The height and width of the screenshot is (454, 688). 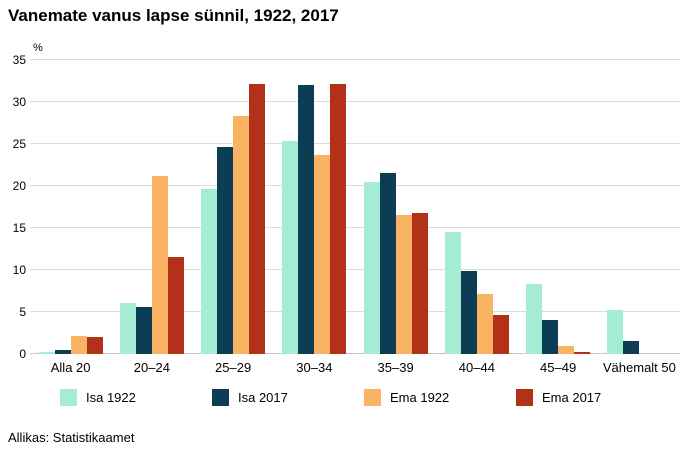 What do you see at coordinates (22, 312) in the screenshot?
I see `y-tick-label: 5` at bounding box center [22, 312].